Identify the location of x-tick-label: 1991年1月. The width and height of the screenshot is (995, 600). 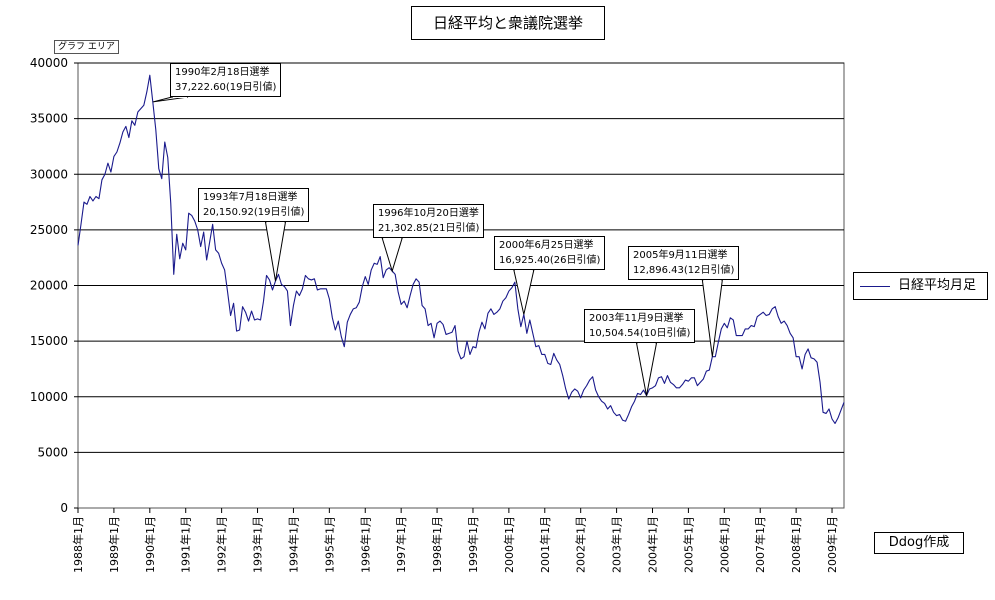
(186, 544).